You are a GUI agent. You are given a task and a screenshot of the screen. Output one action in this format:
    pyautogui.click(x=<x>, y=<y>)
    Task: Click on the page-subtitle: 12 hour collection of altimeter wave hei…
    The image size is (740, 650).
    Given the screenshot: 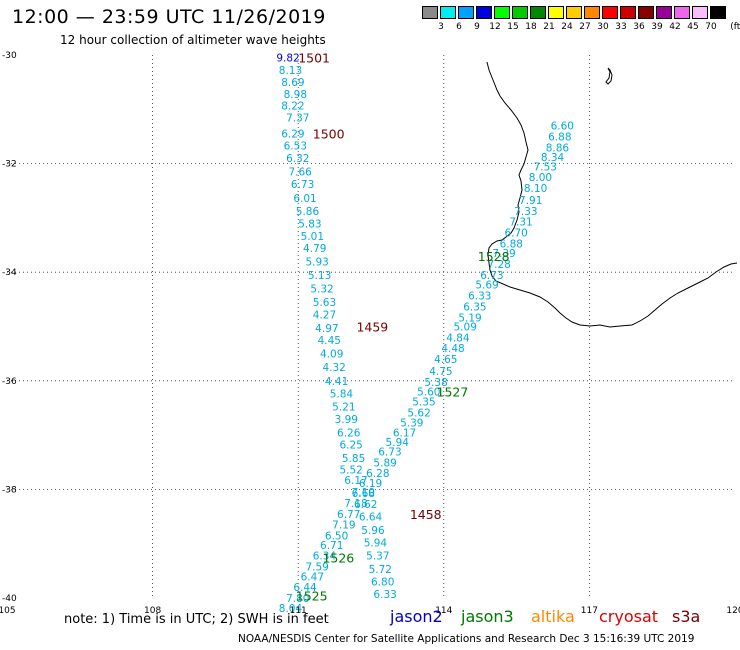 What is the action you would take?
    pyautogui.click(x=193, y=40)
    